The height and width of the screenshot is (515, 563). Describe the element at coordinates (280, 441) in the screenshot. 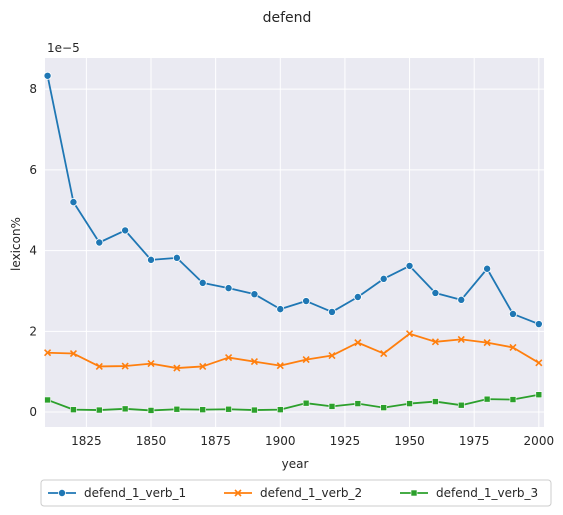

I see `x-tick-label: 1900` at that location.